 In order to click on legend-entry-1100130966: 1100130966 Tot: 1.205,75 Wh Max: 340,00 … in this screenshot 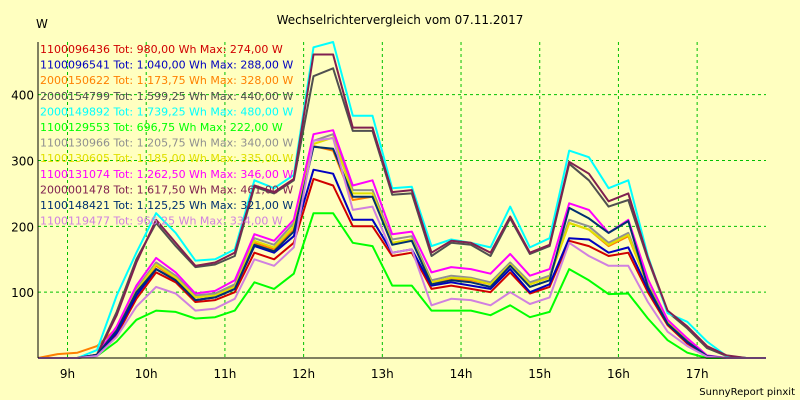, I will do `click(166, 143)`.